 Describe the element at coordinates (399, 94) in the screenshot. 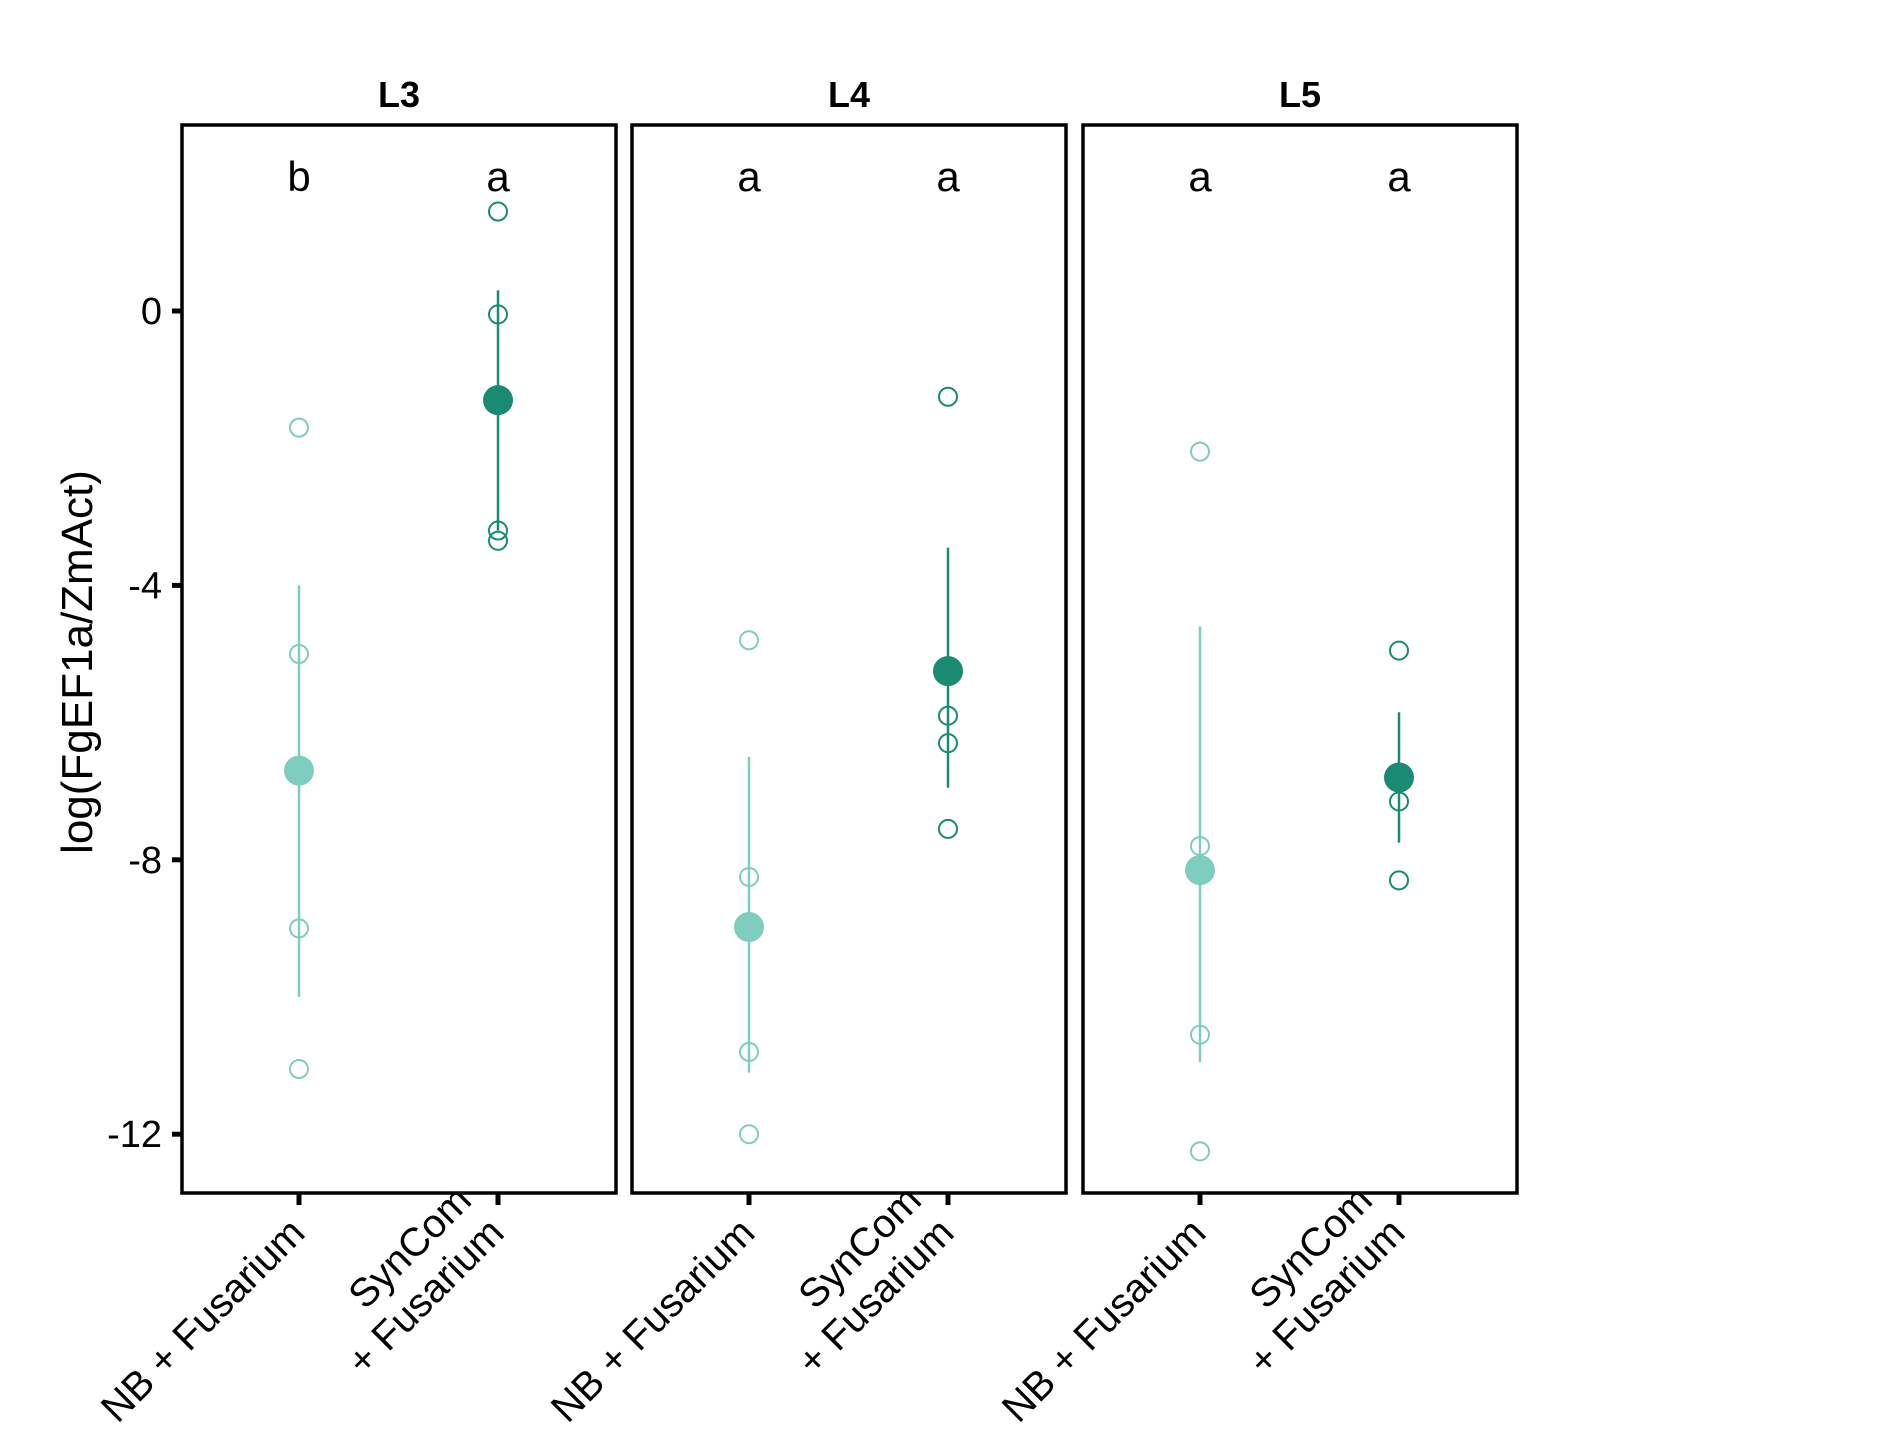

I see `facet-title: L3` at that location.